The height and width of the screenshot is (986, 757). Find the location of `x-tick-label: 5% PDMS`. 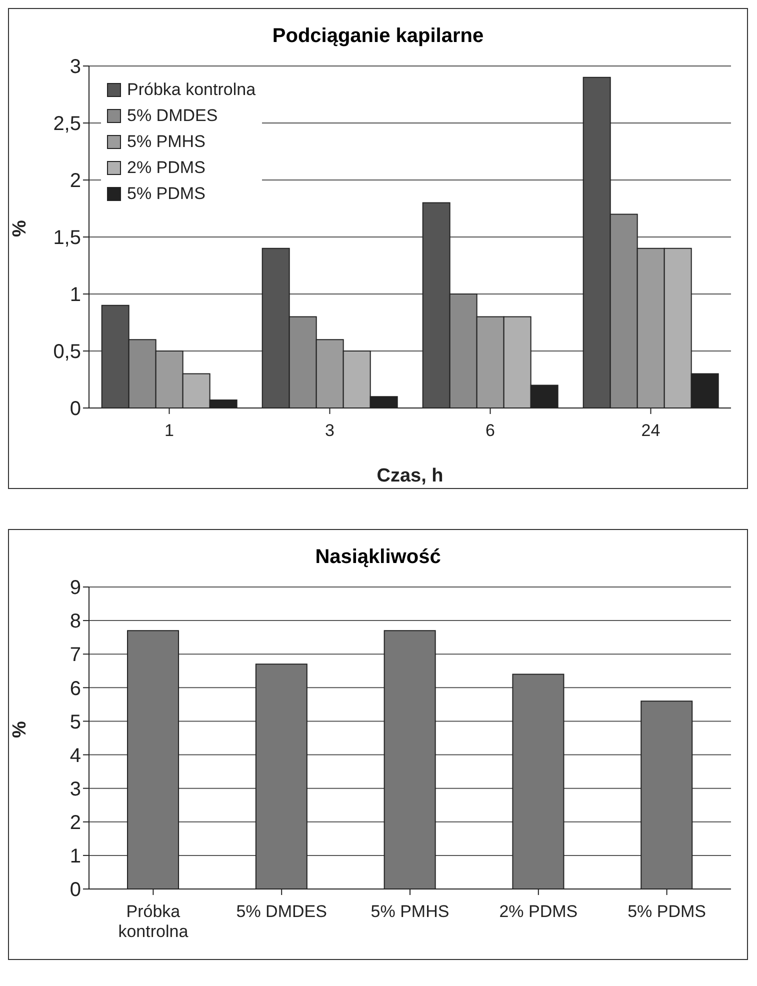

x-tick-label: 5% PDMS is located at coordinates (667, 911).